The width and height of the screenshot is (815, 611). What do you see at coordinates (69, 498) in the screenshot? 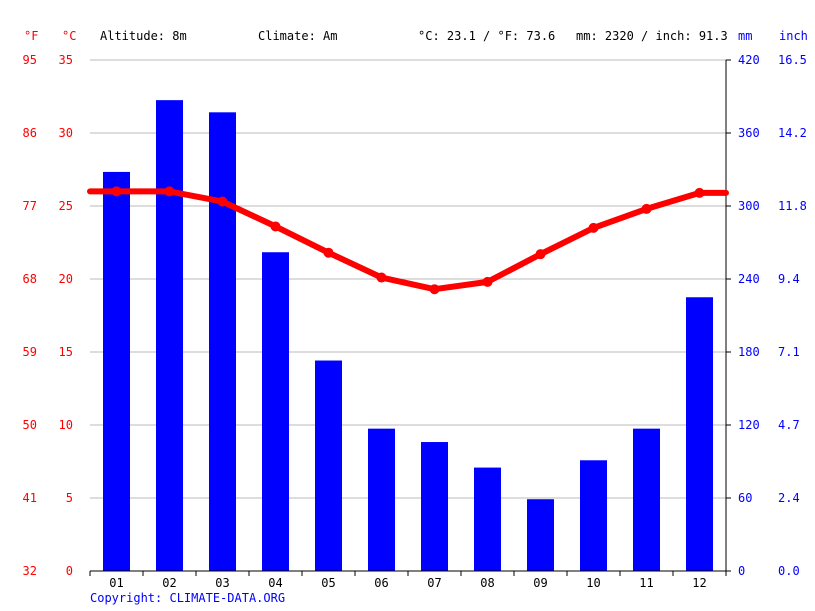
I see `celsius-tick-label: 5` at bounding box center [69, 498].